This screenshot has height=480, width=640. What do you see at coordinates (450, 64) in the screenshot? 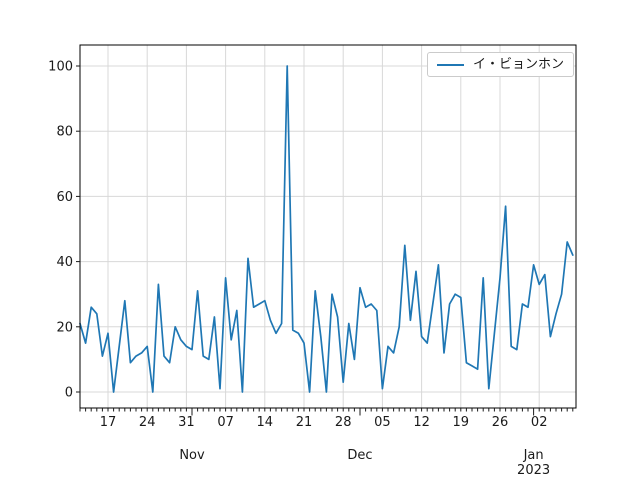
I see `legend-line-sample` at bounding box center [450, 64].